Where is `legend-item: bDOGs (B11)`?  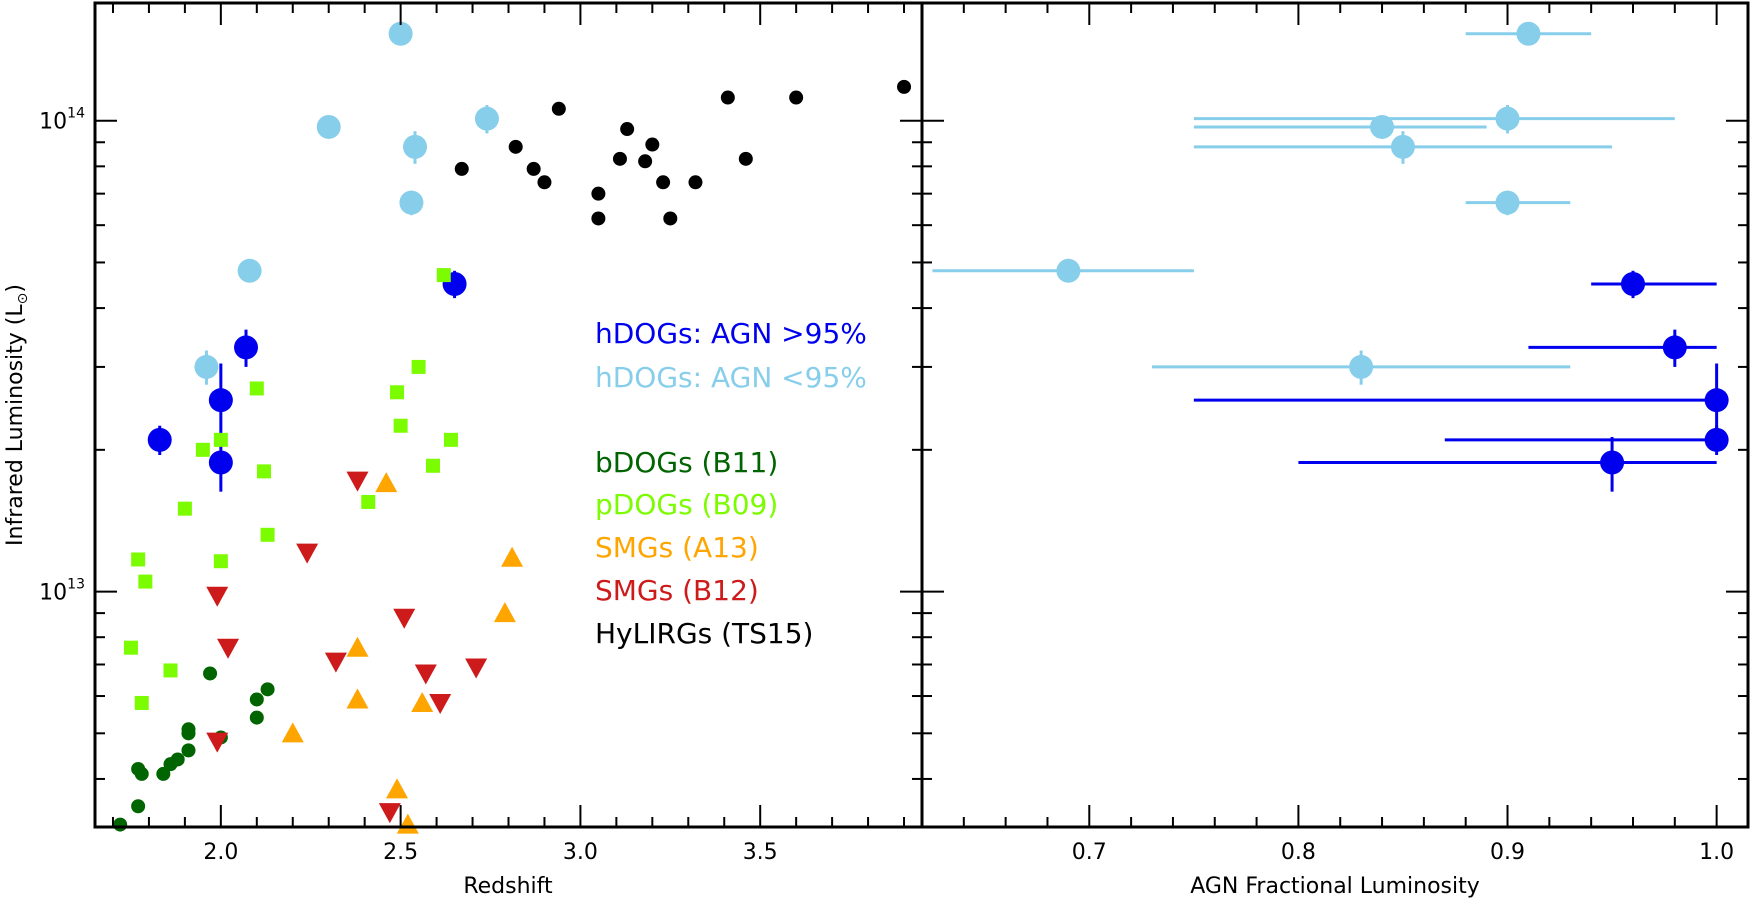 legend-item: bDOGs (B11) is located at coordinates (686, 462).